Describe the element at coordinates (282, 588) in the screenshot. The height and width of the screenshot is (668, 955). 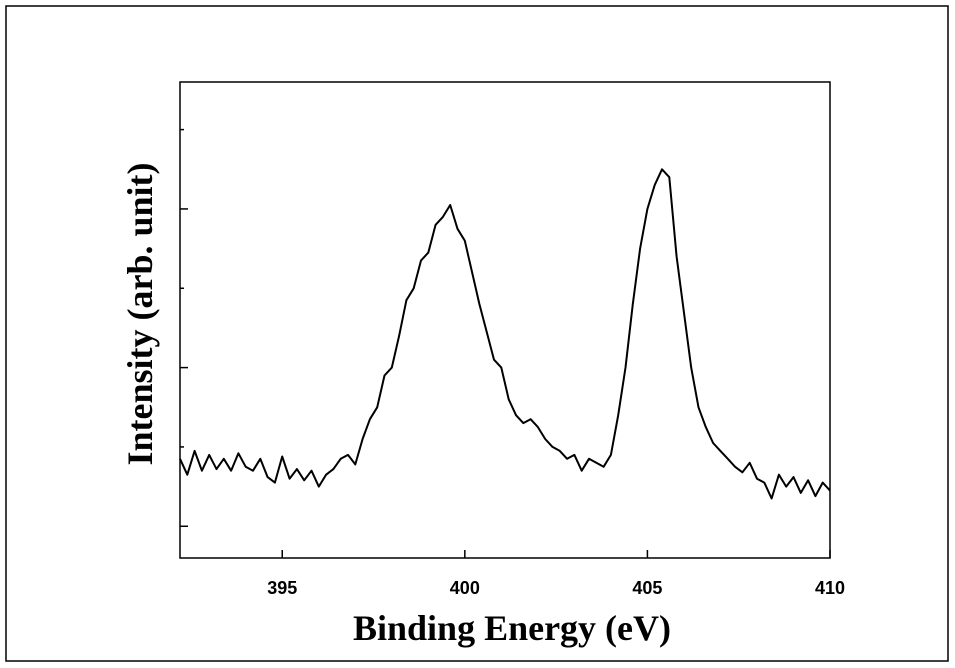
I see `x-tick-label: 395` at that location.